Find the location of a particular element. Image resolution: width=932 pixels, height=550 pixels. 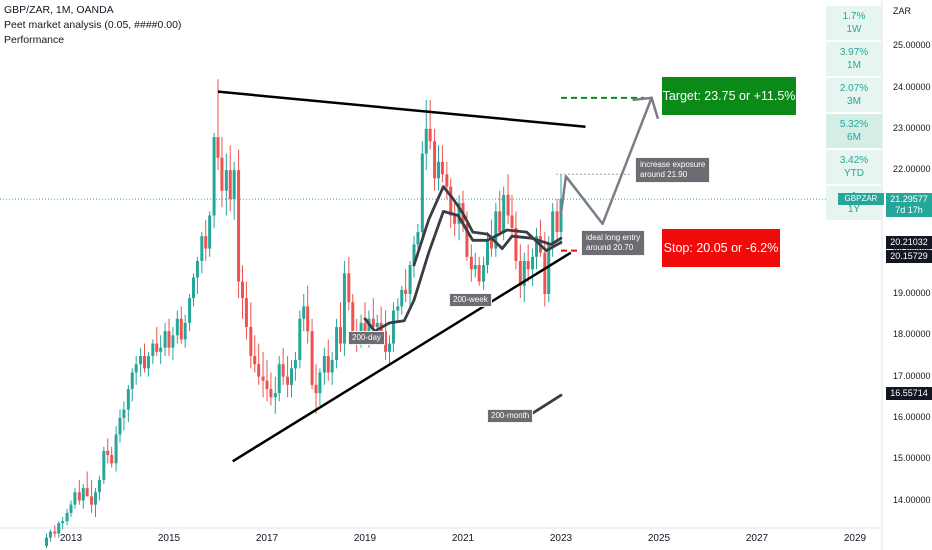

performance-period: 1Y is located at coordinates (854, 209).